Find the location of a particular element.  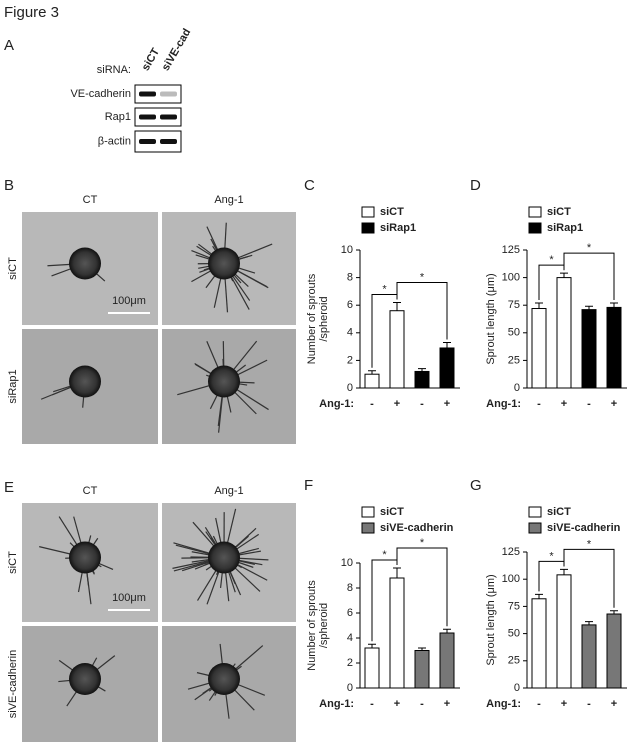

blot-row-label: β-actin is located at coordinates (114, 141).